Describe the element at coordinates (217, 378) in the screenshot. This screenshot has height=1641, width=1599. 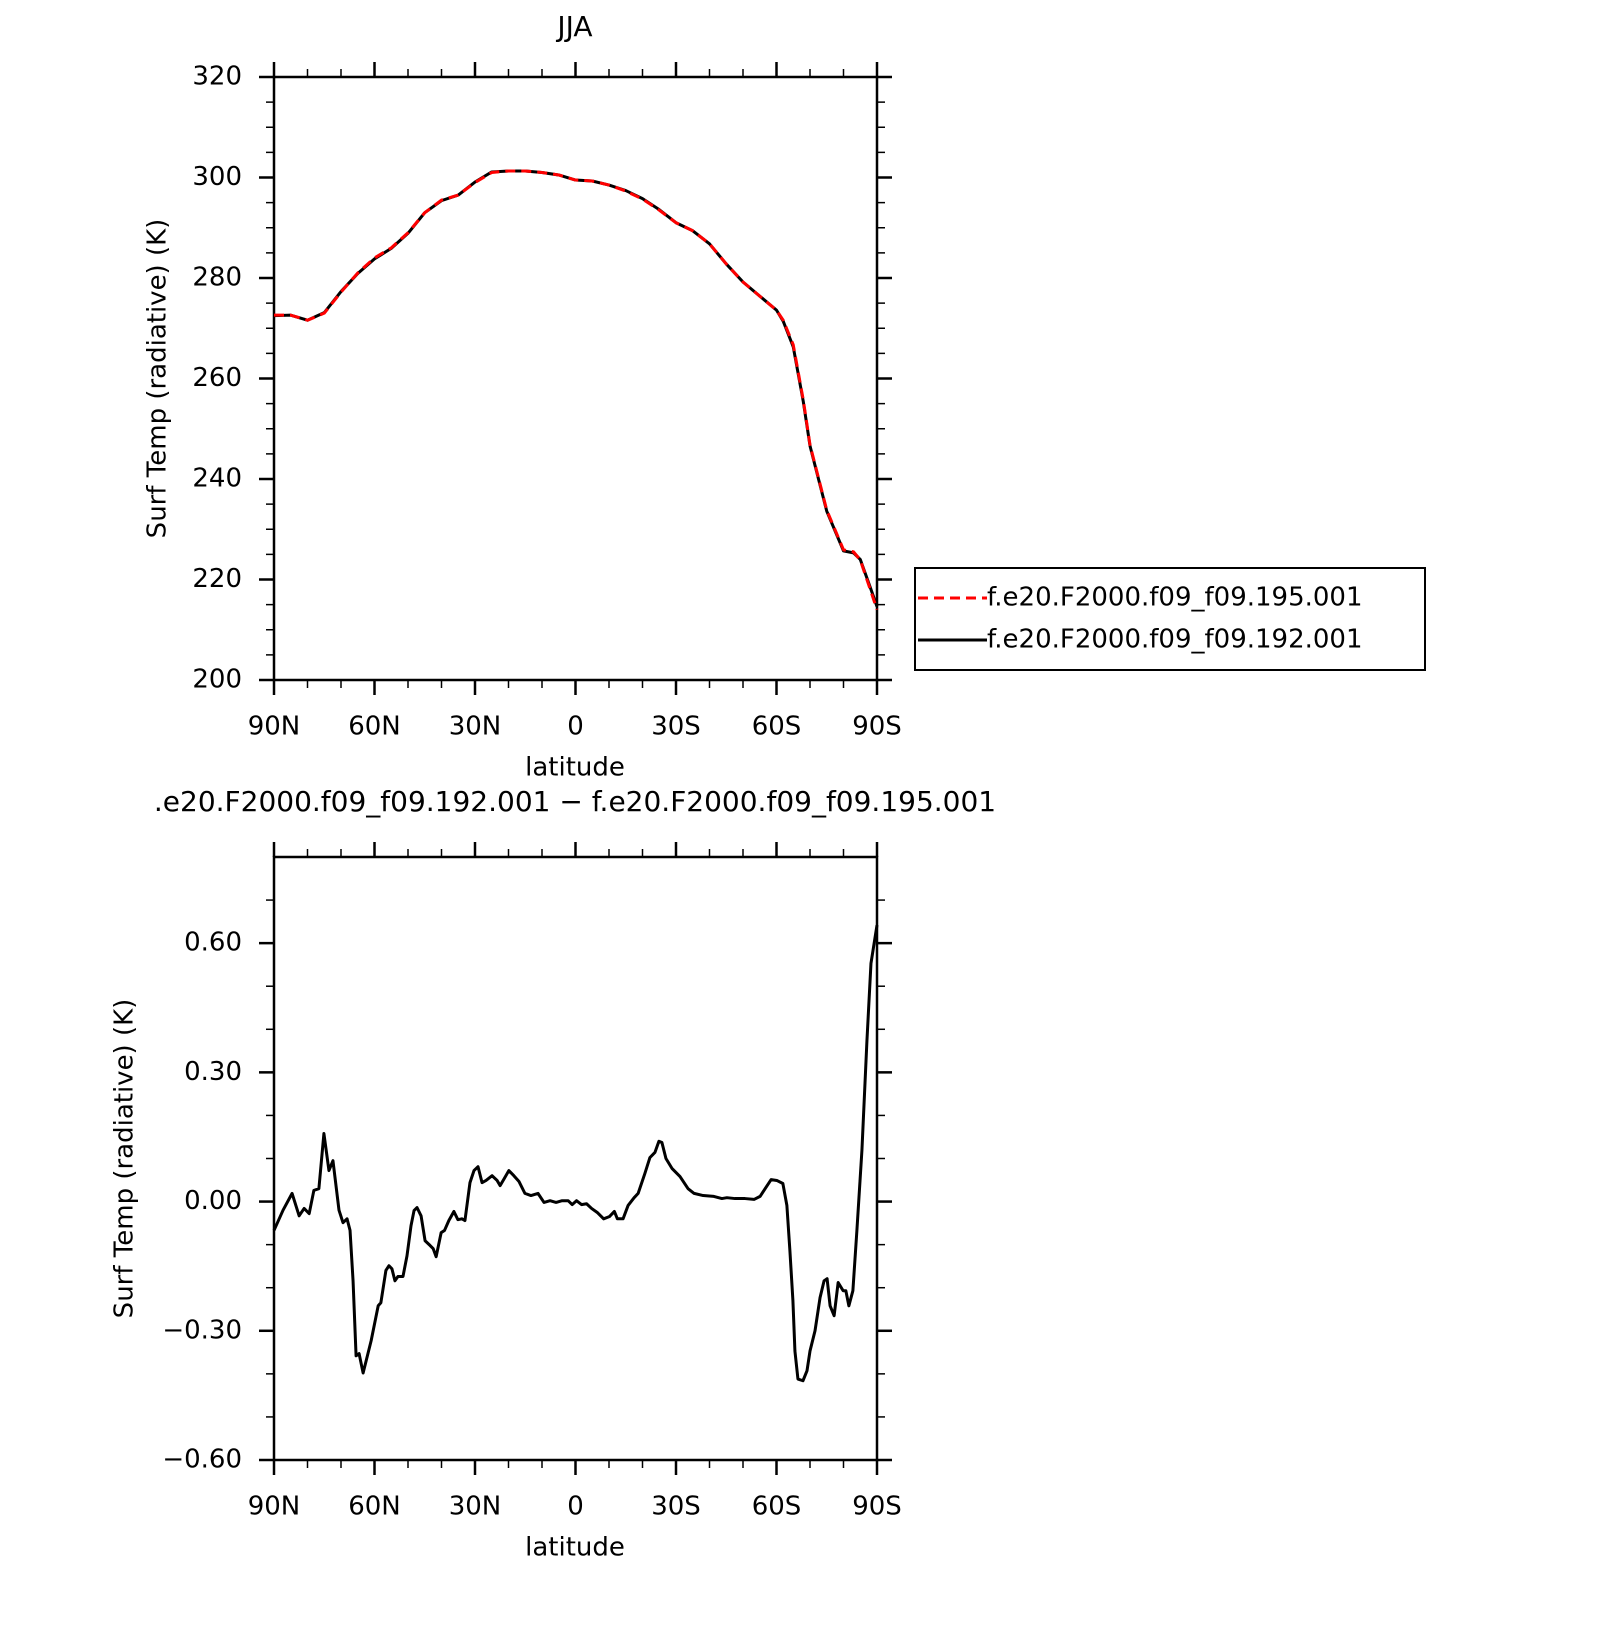
I see `y-tick-label: 260` at that location.